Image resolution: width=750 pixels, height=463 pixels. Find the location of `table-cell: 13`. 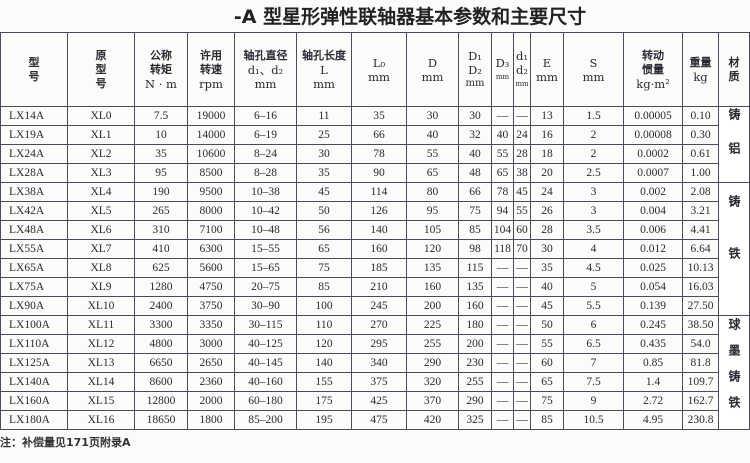

table-cell: 13 is located at coordinates (547, 116).